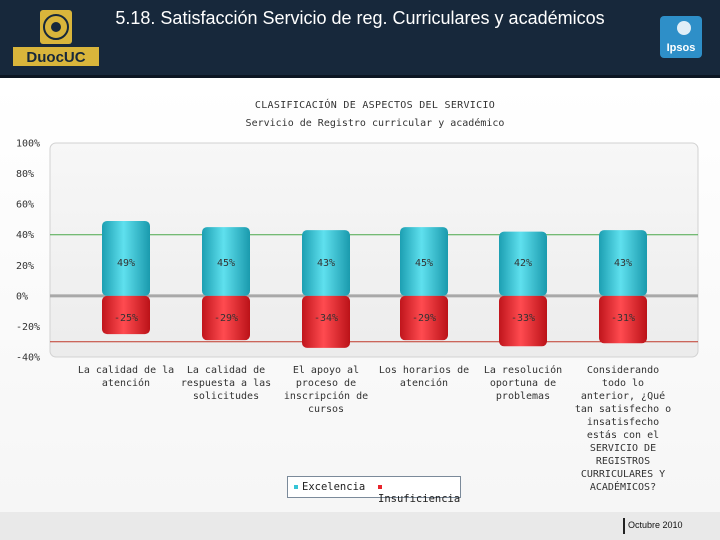  Describe the element at coordinates (374, 296) in the screenshot. I see `zero-axis-line` at that location.